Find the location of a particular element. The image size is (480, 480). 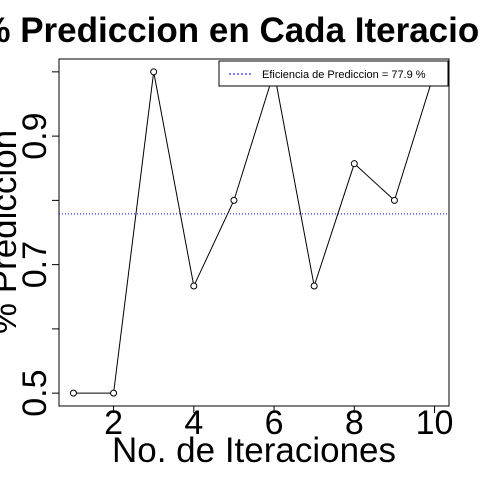

y-axis-label: % Prediccion is located at coordinates (12, 232).